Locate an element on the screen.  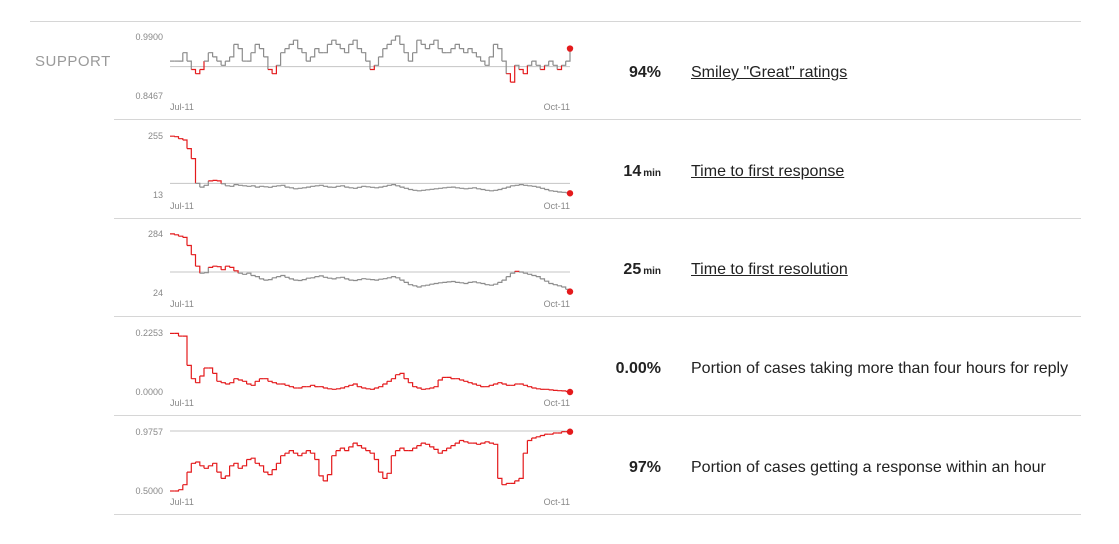
metric-link: Smiley "Great" ratings is located at coordinates (769, 72).